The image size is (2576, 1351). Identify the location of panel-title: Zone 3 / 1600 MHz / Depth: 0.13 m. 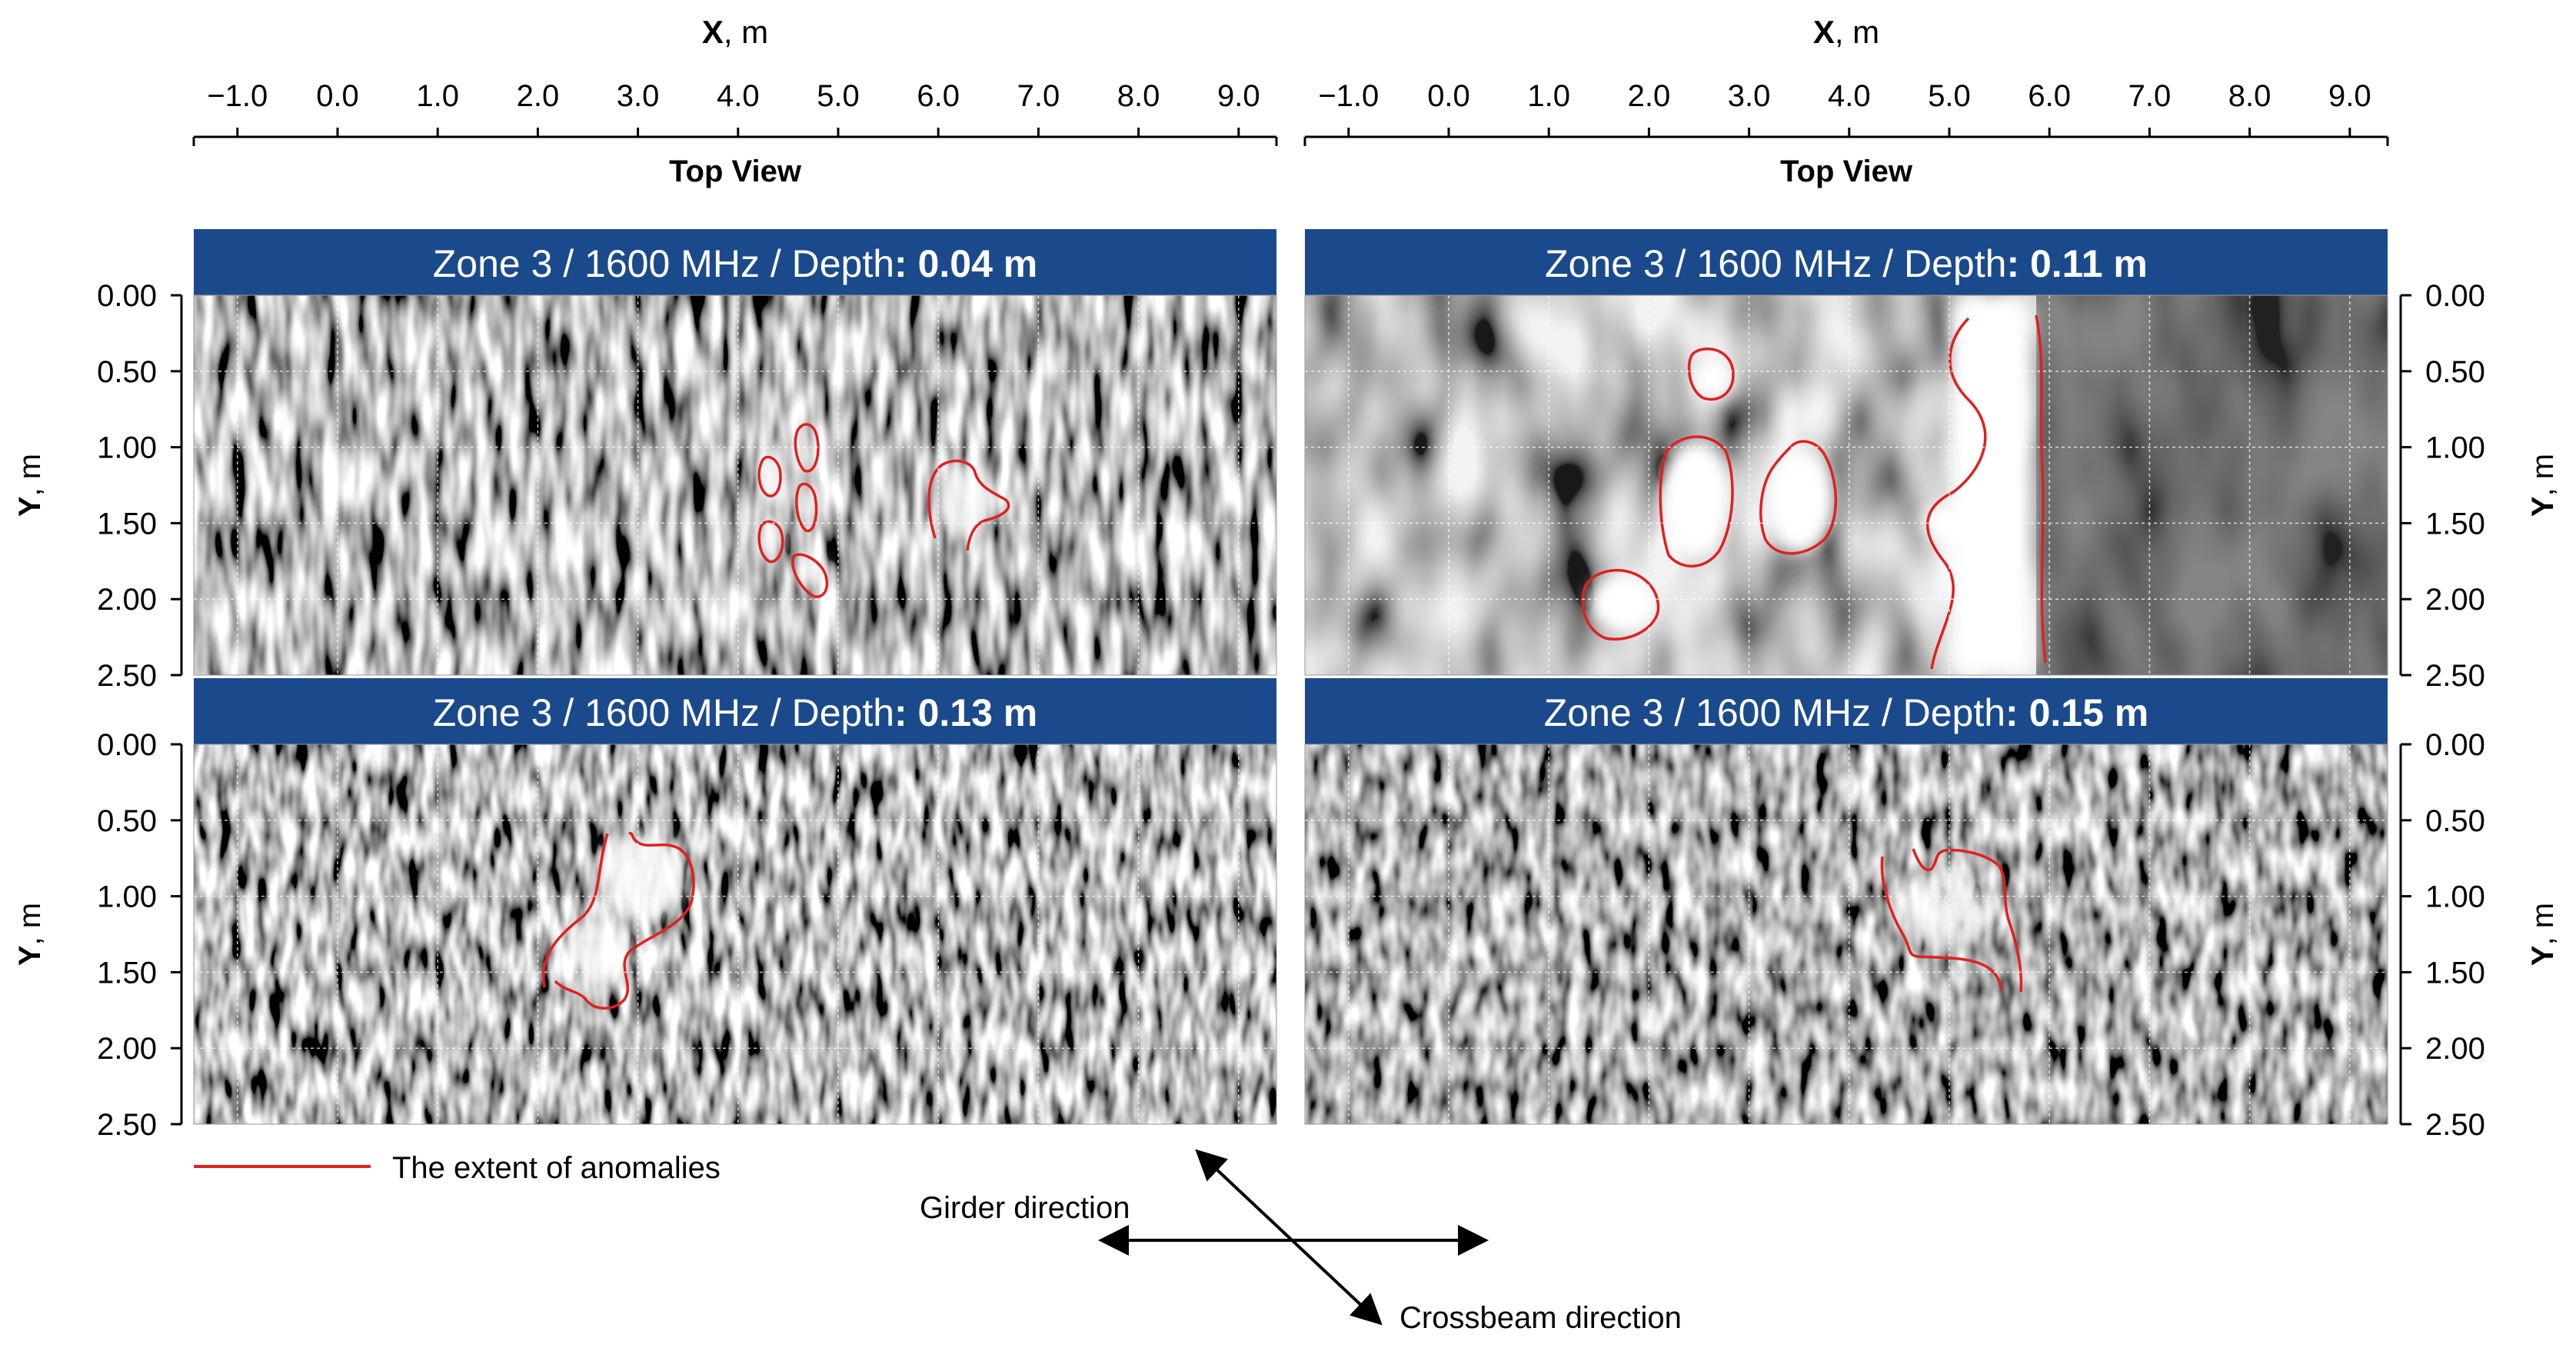
(735, 712).